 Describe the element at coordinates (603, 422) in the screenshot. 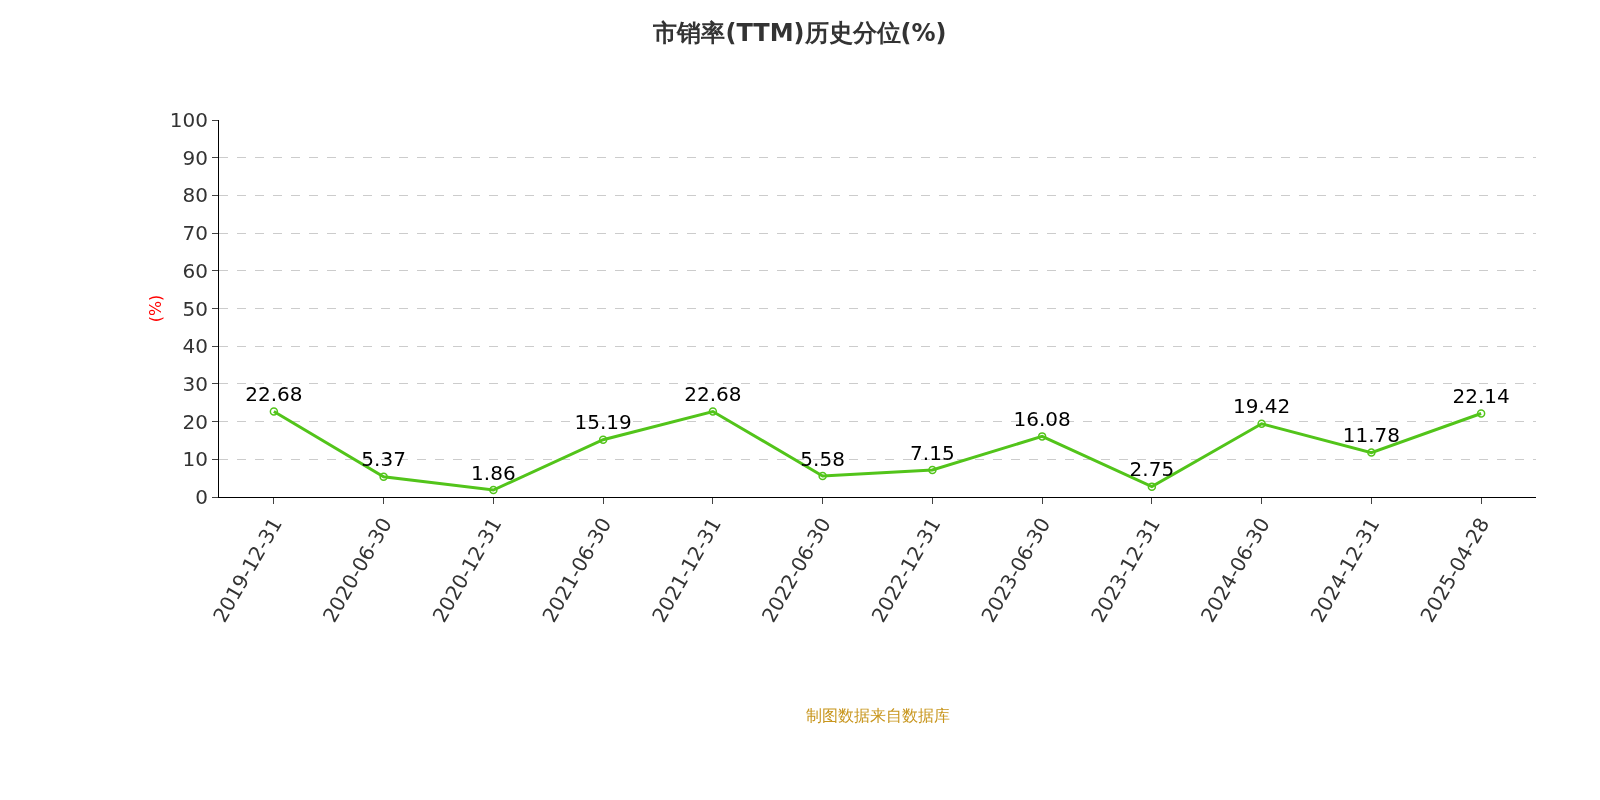

I see `data-label: 15.19` at that location.